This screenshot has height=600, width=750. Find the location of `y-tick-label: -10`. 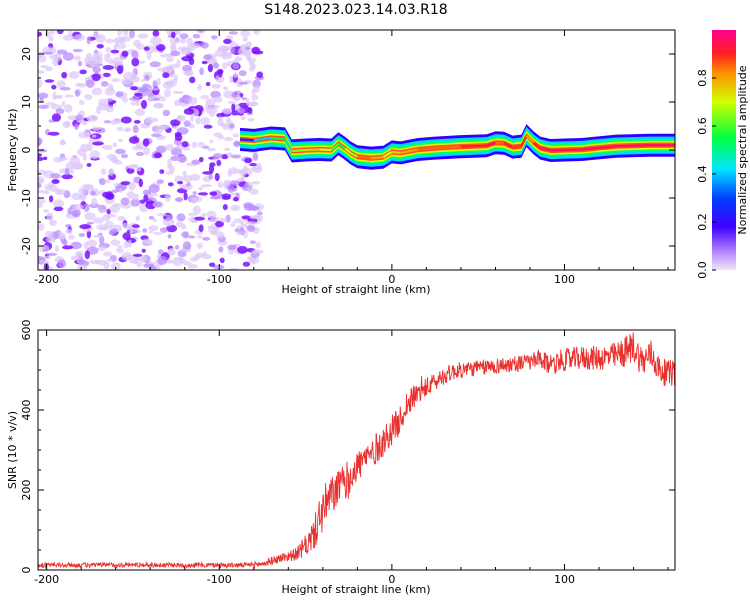

y-tick-label: -10 is located at coordinates (26, 198).